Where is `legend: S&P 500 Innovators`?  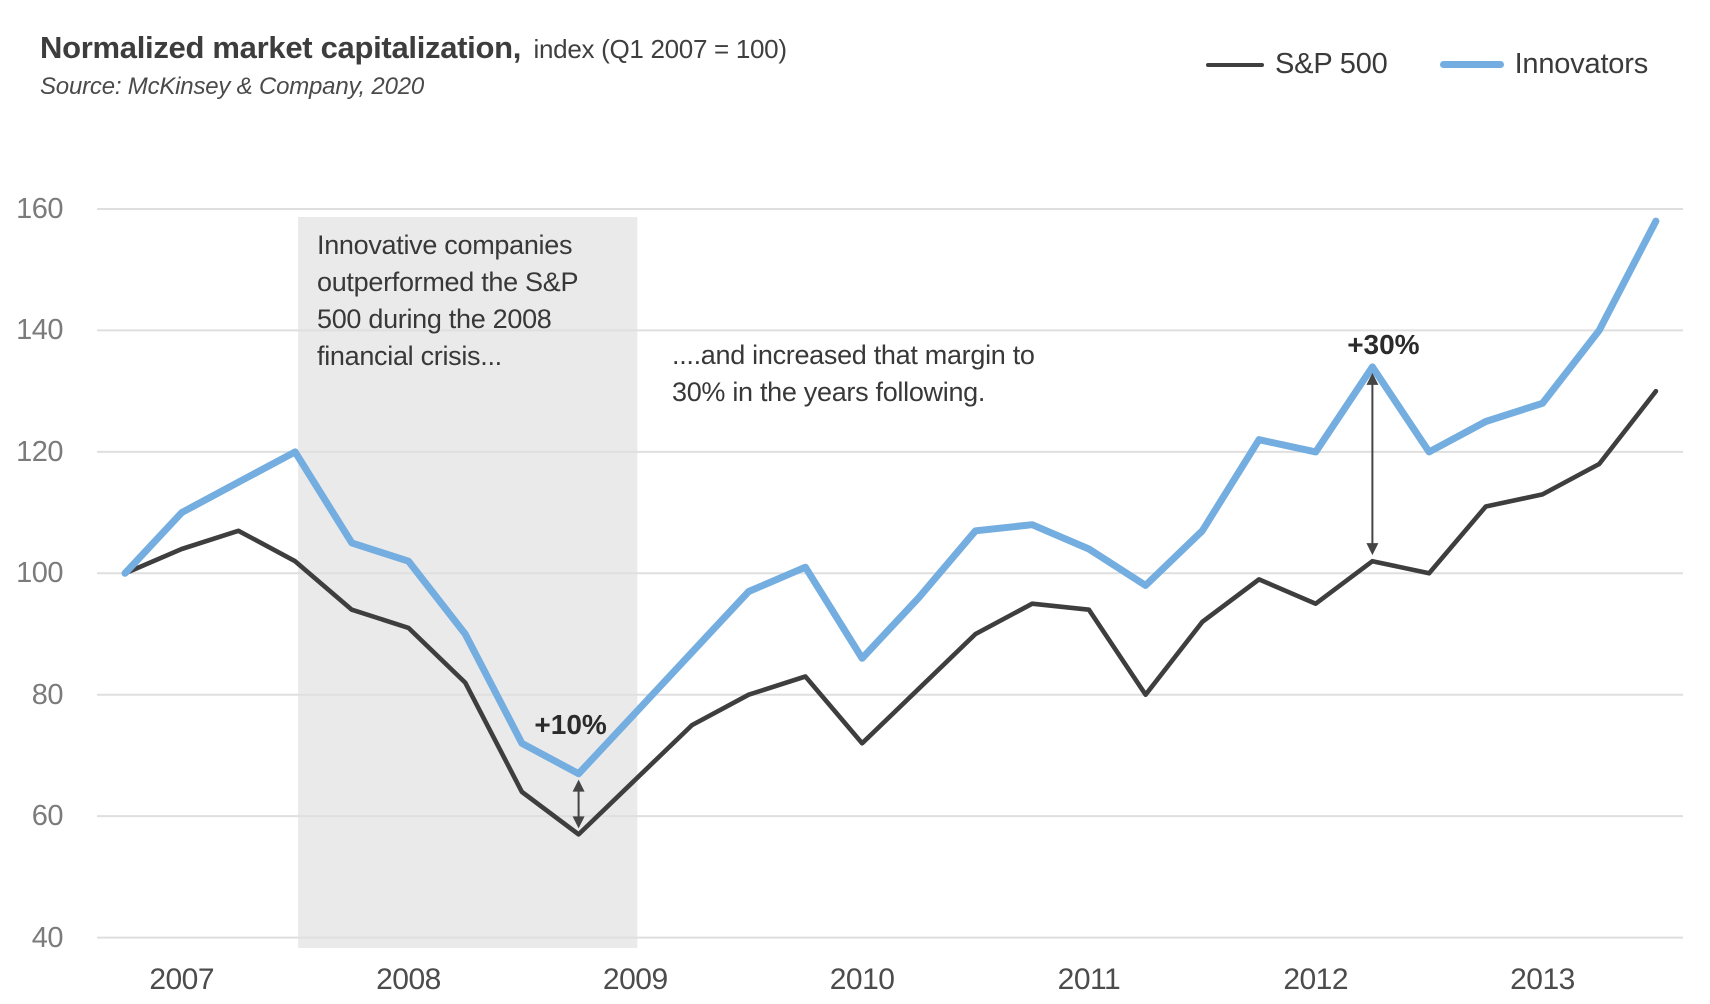
legend: S&P 500 Innovators is located at coordinates (1427, 64).